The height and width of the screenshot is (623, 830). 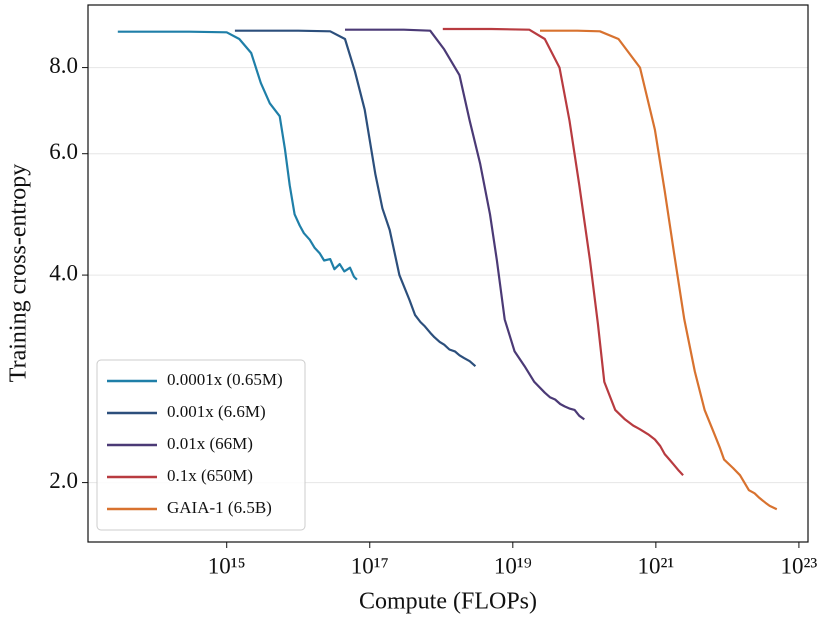 What do you see at coordinates (210, 443) in the screenshot?
I see `legend-label: 0.01x (66M)` at bounding box center [210, 443].